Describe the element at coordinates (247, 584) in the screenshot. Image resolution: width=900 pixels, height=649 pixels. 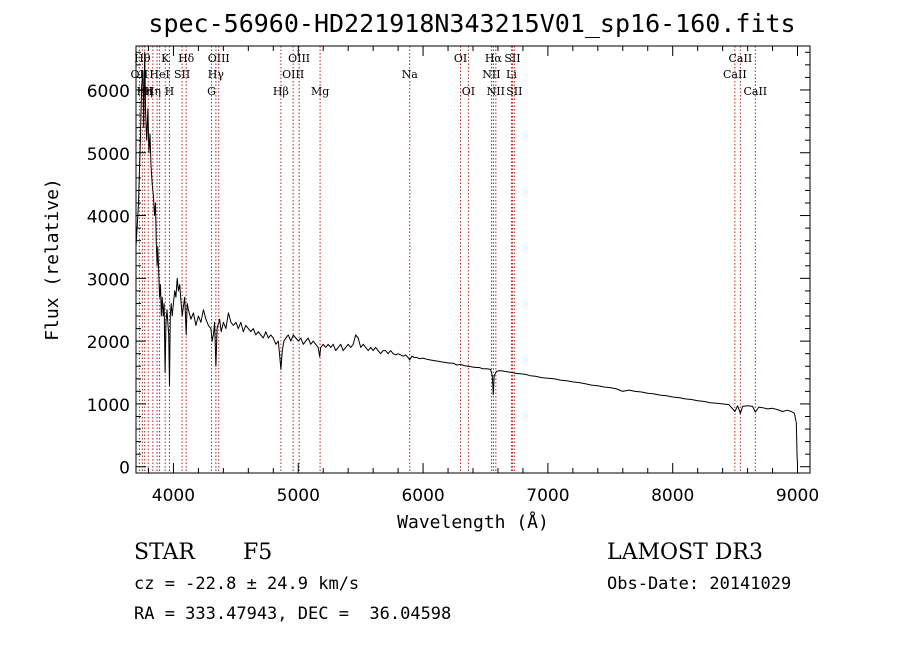
I see `redshift-velocity: cz = -22.8 ± 24.9 km/s` at that location.